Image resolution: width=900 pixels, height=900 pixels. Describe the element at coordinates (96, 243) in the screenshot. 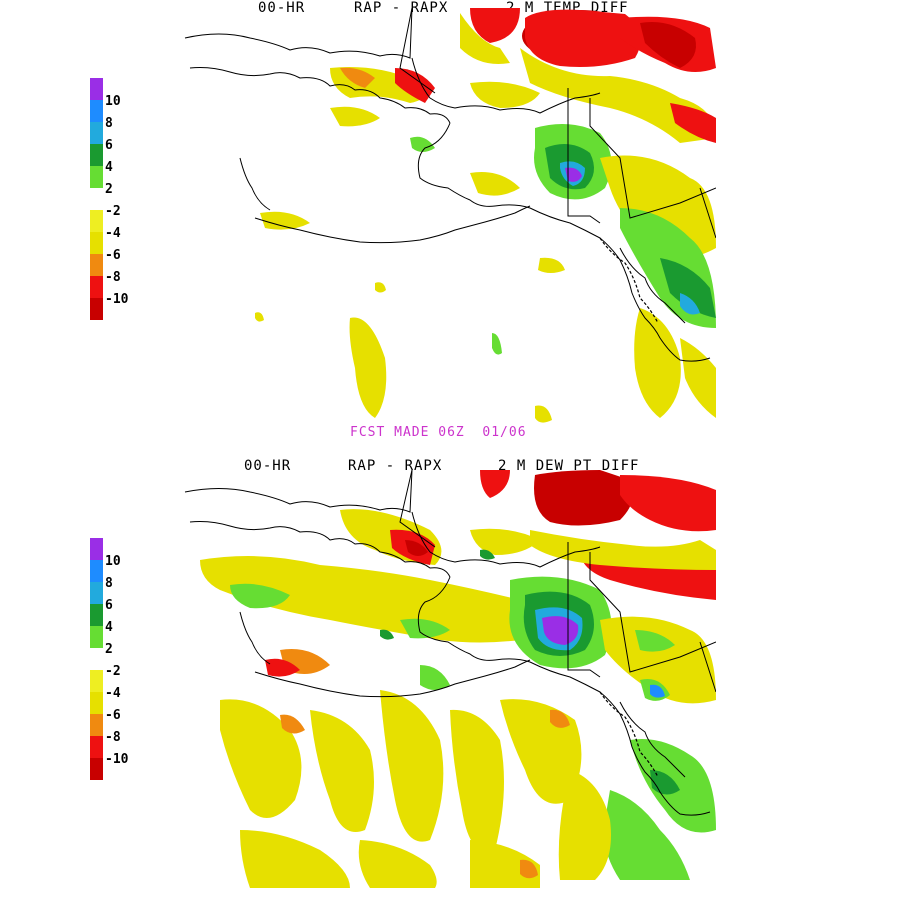

I see `legend-swatch-m4` at that location.